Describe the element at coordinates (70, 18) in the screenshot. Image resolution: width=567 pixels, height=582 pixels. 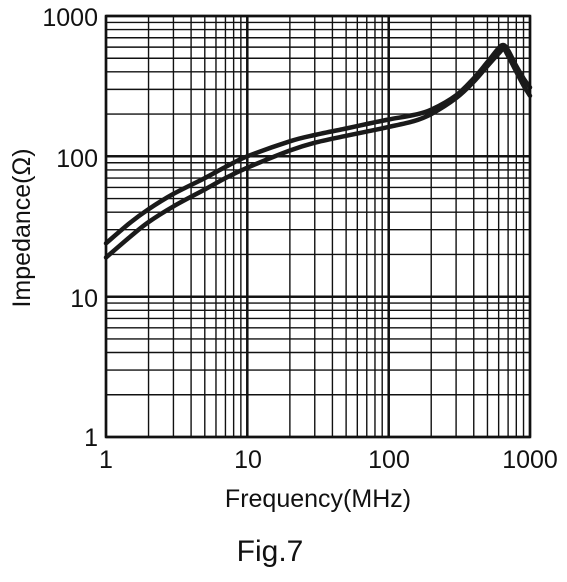
I see `y-tick-label: 1000` at that location.